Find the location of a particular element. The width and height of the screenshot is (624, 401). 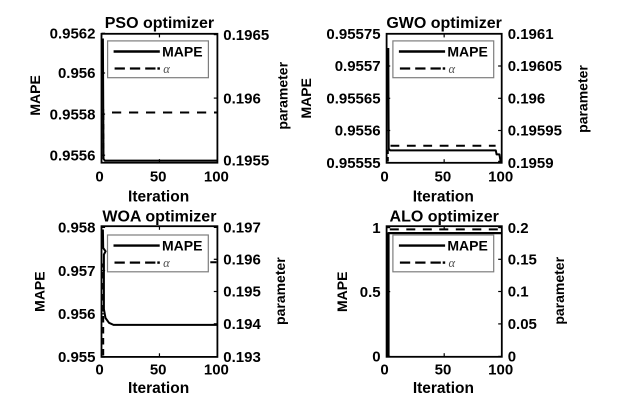

svg-text: 0.9557 is located at coordinates (358, 66).